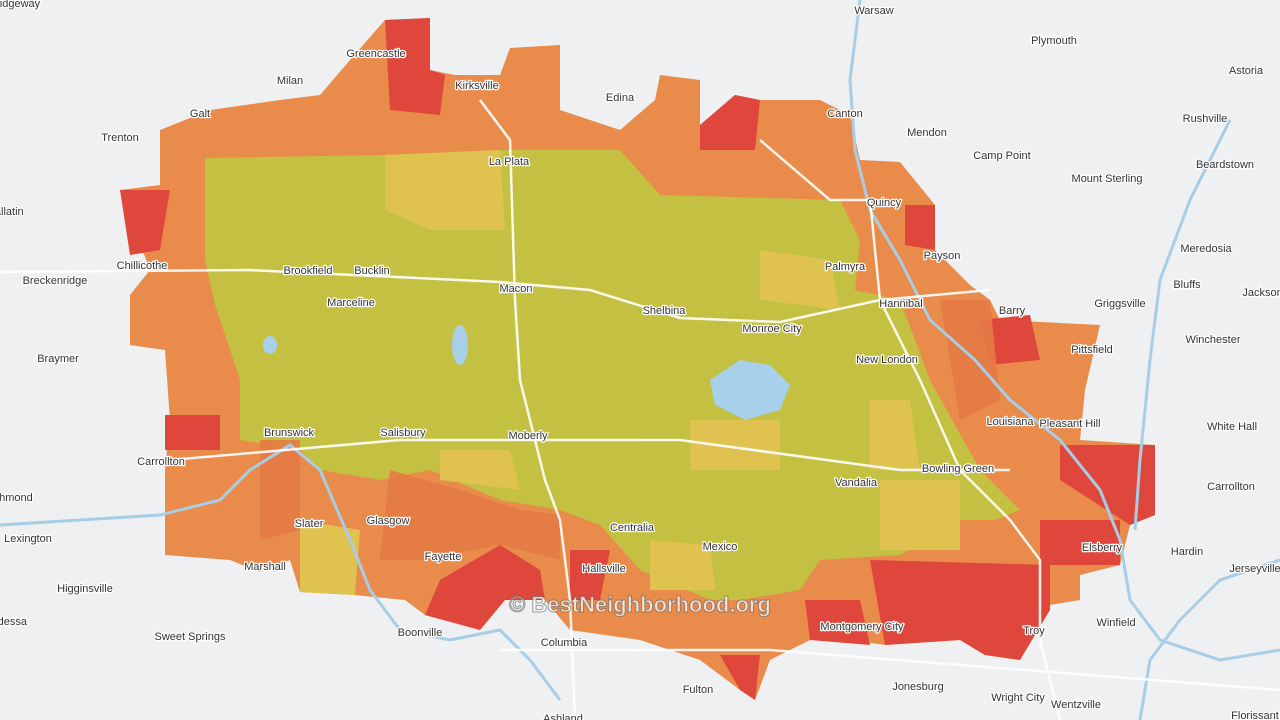 The image size is (1280, 720). What do you see at coordinates (1001, 156) in the screenshot?
I see `place-label: Camp Point` at bounding box center [1001, 156].